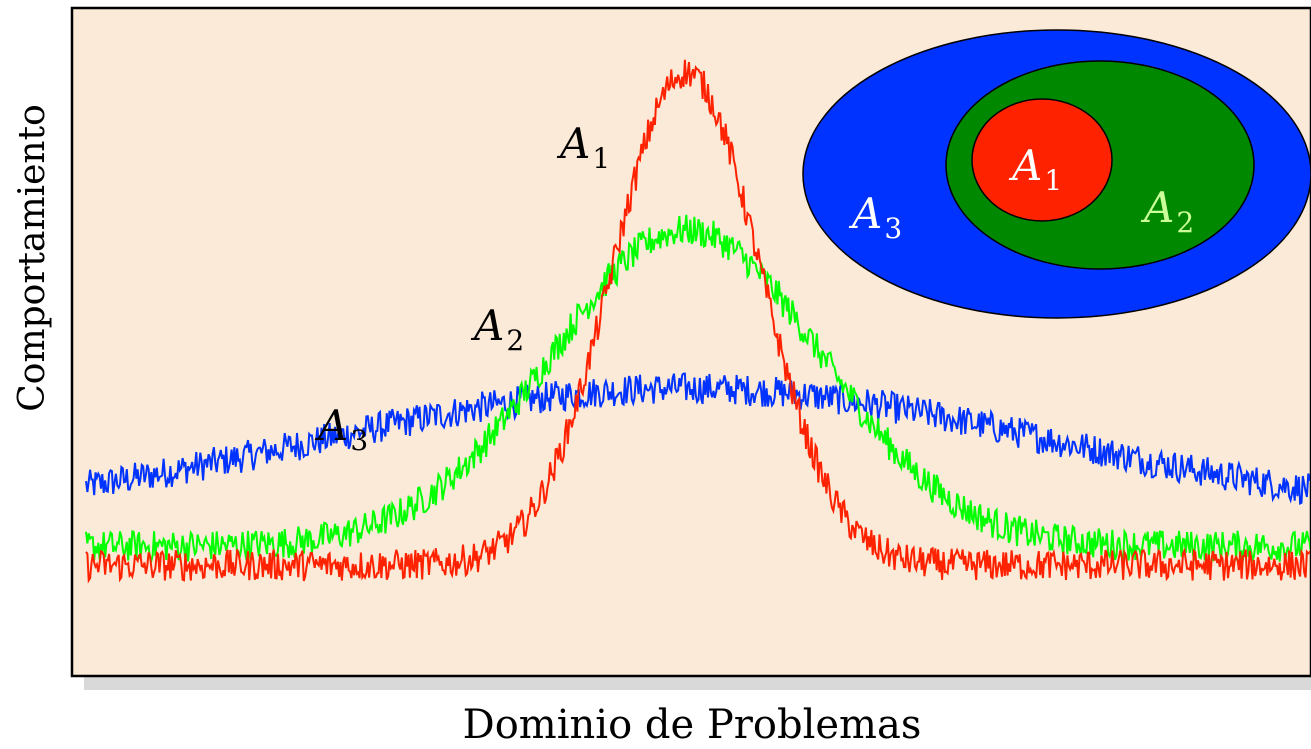 The height and width of the screenshot is (749, 1311). Describe the element at coordinates (875, 217) in the screenshot. I see `set-label-a3: A3` at that location.